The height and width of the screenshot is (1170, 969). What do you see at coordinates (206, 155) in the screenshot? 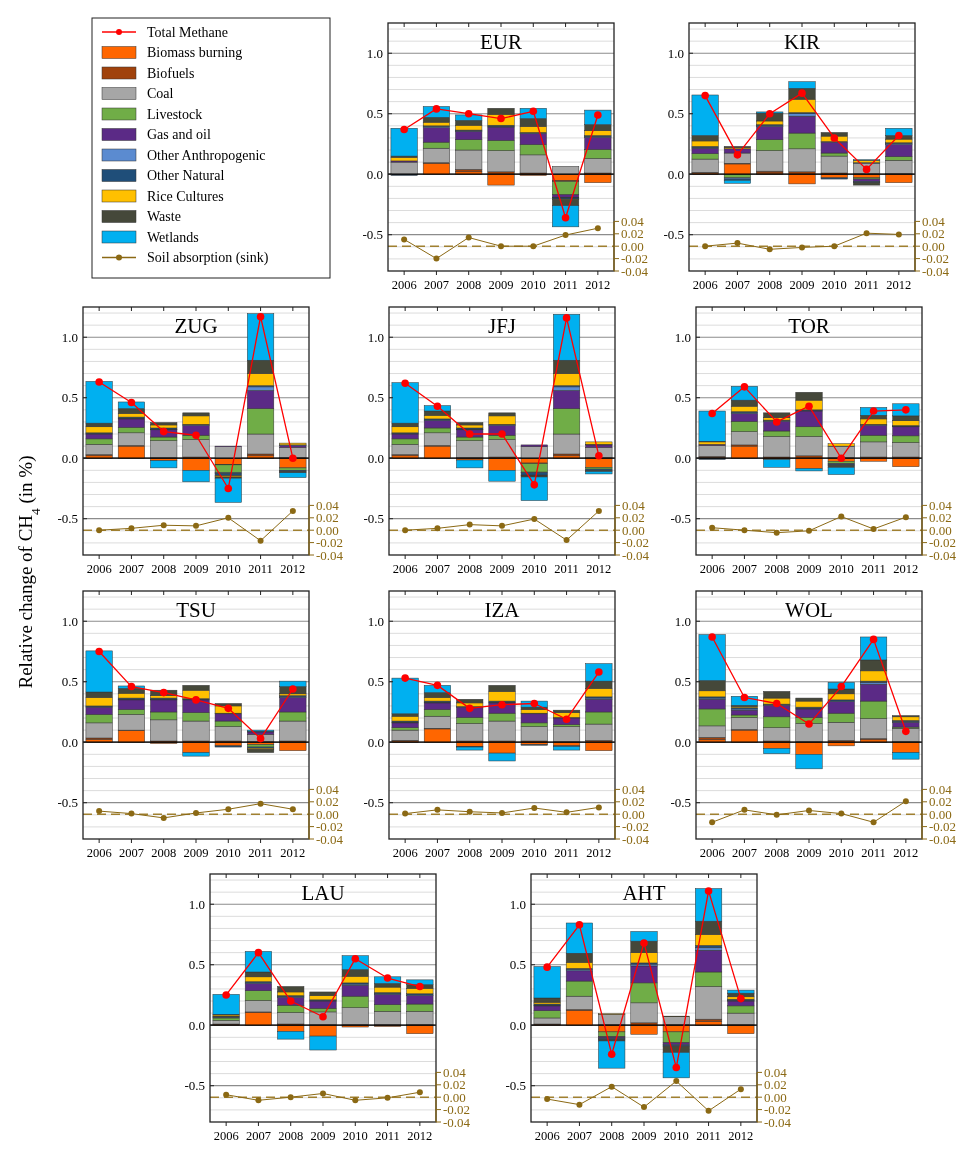
I see `legend-label: Other Anthropogenic` at bounding box center [206, 155].